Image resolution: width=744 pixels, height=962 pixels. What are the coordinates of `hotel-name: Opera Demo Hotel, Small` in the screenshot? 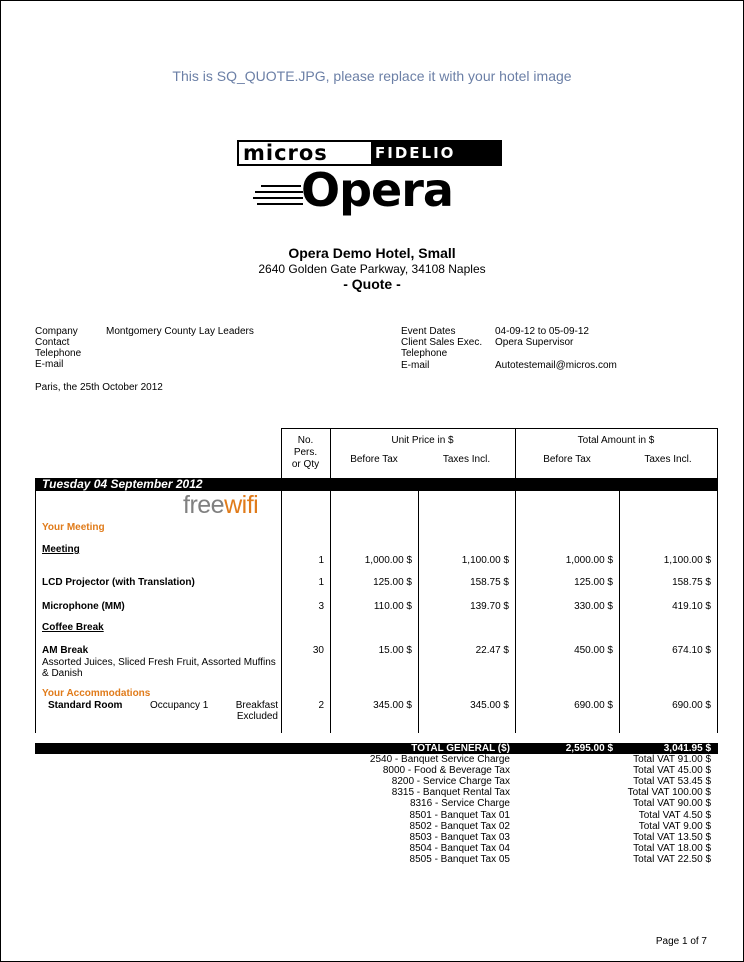 It's located at (372, 253).